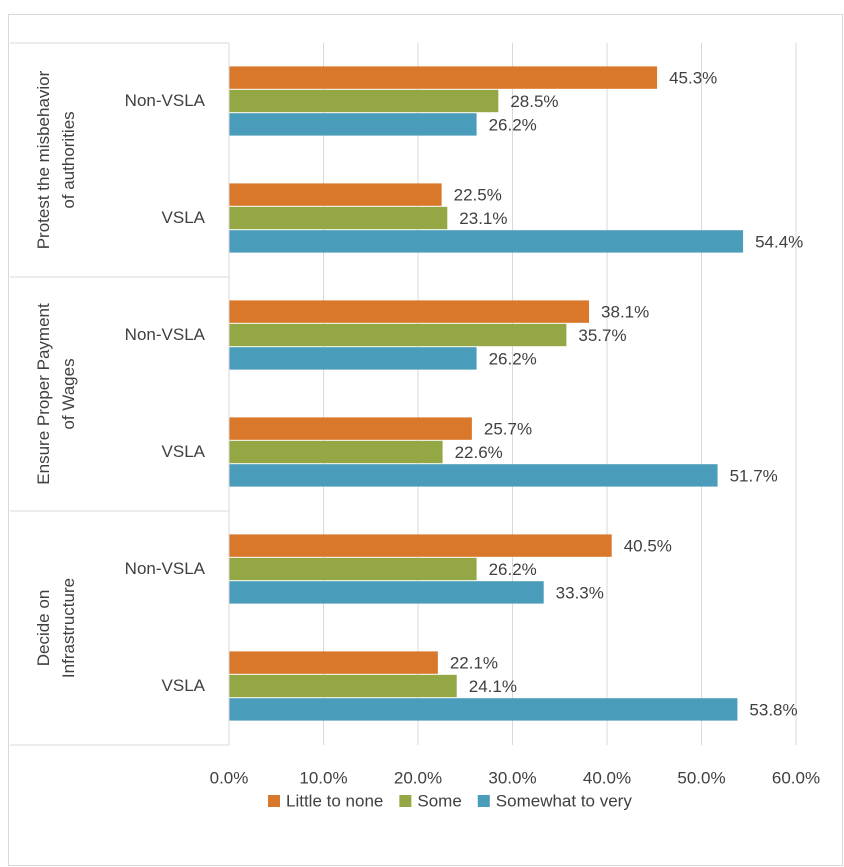  What do you see at coordinates (754, 475) in the screenshot?
I see `data-label: 51.7%` at bounding box center [754, 475].